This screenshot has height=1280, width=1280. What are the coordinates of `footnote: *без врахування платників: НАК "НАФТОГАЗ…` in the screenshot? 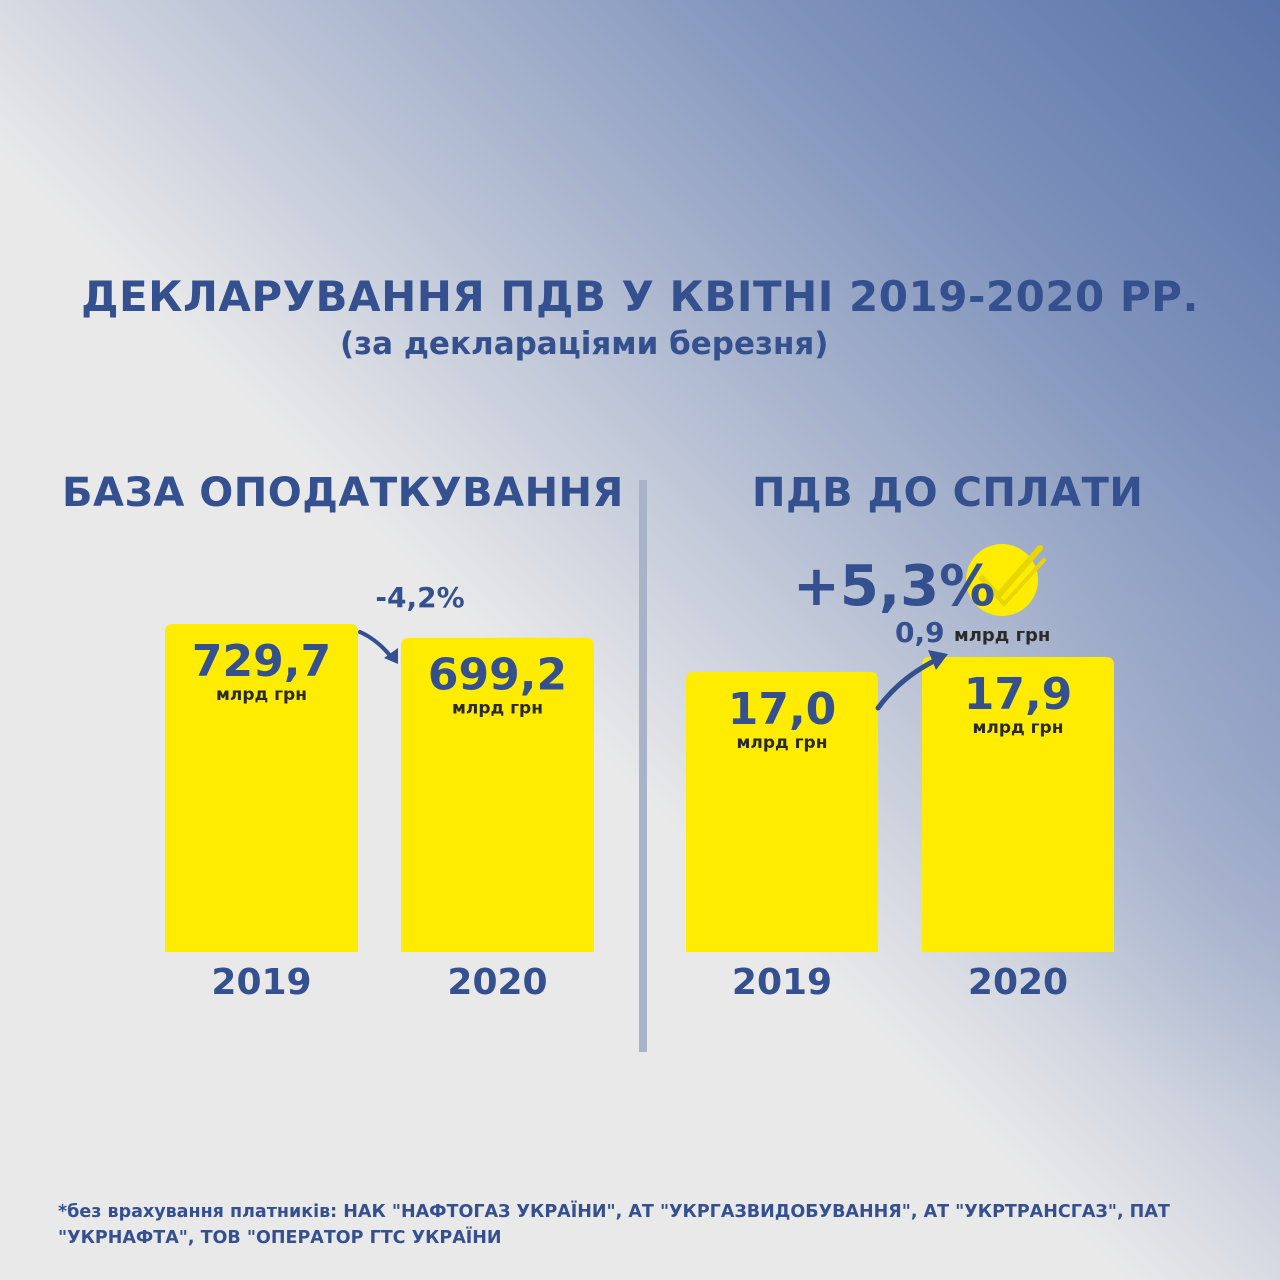 It's located at (614, 1225).